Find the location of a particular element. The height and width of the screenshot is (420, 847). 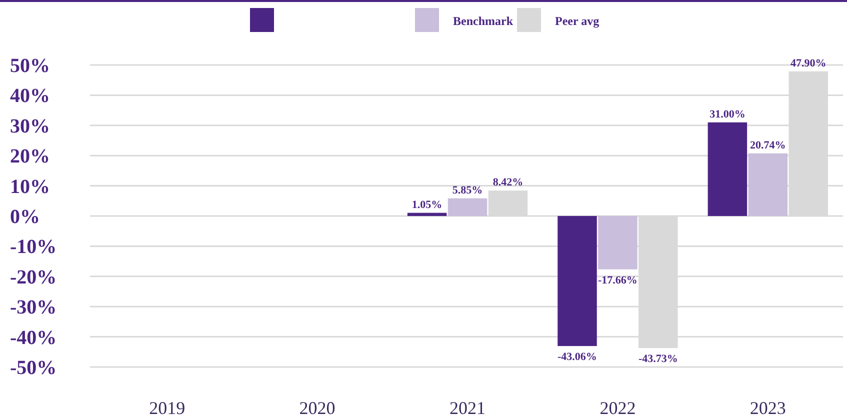

data-label: 20.74% is located at coordinates (768, 145).